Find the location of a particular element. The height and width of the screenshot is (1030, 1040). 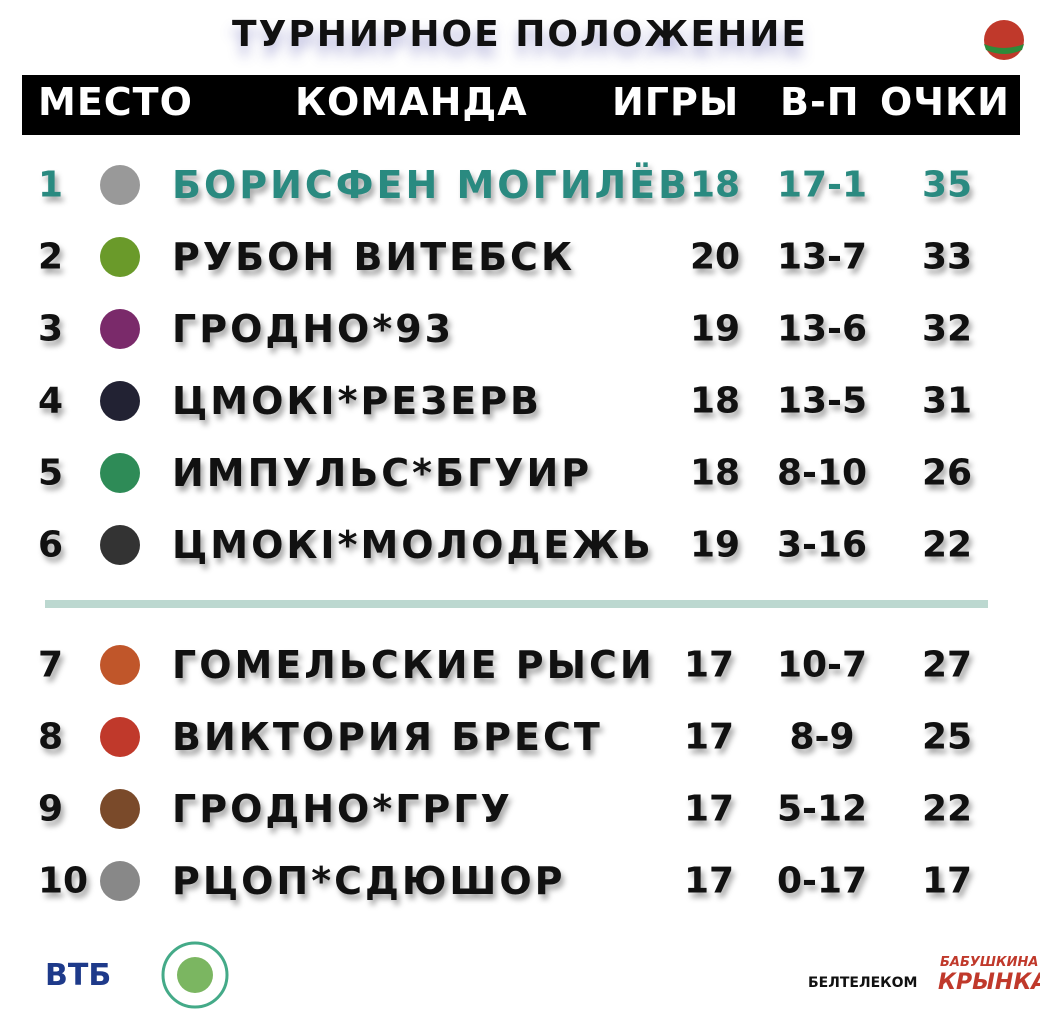

wins-losses: 8-9 is located at coordinates (822, 737).